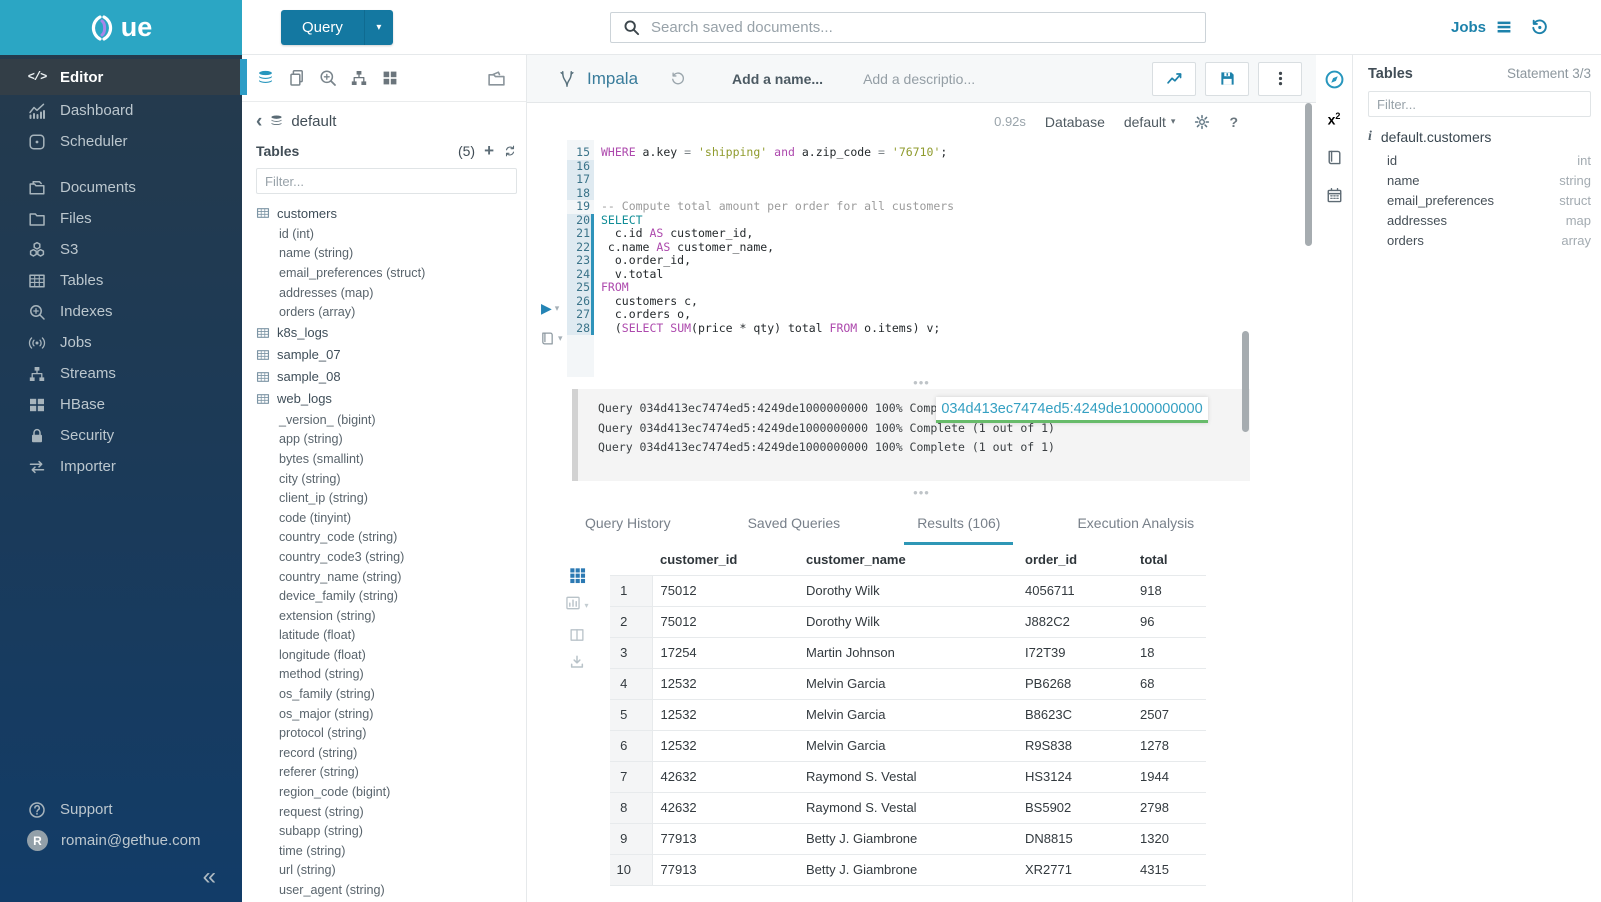  What do you see at coordinates (316, 253) in the screenshot?
I see `assist-column: name (string)` at bounding box center [316, 253].